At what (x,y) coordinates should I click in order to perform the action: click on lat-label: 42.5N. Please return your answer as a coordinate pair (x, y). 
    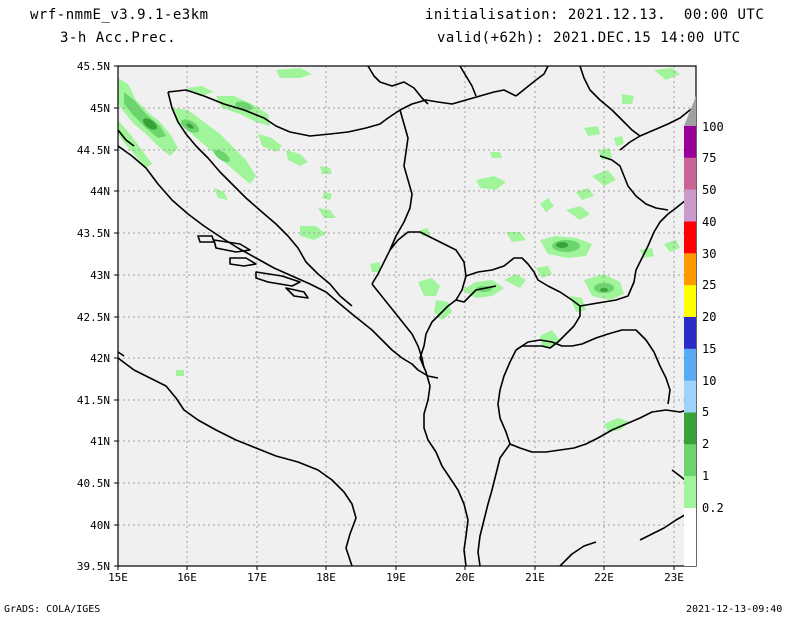
    Looking at the image, I should click on (93, 317).